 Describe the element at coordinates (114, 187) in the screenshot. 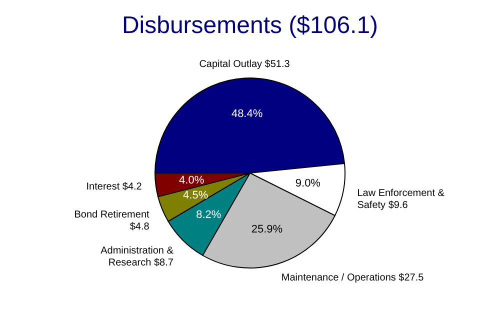

I see `slice-label: Interest $4.2` at that location.